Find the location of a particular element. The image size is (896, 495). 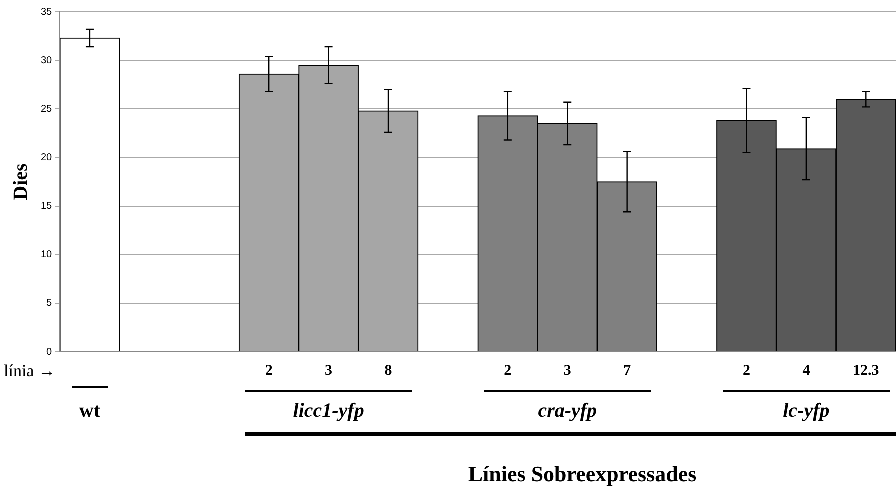

x-tick-label: 12.3 is located at coordinates (866, 370).